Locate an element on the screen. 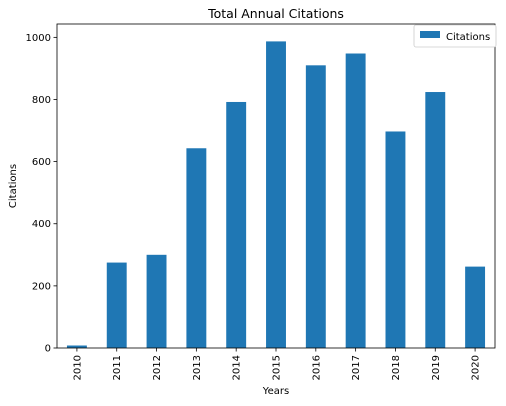  bar-2012 is located at coordinates (156, 301).